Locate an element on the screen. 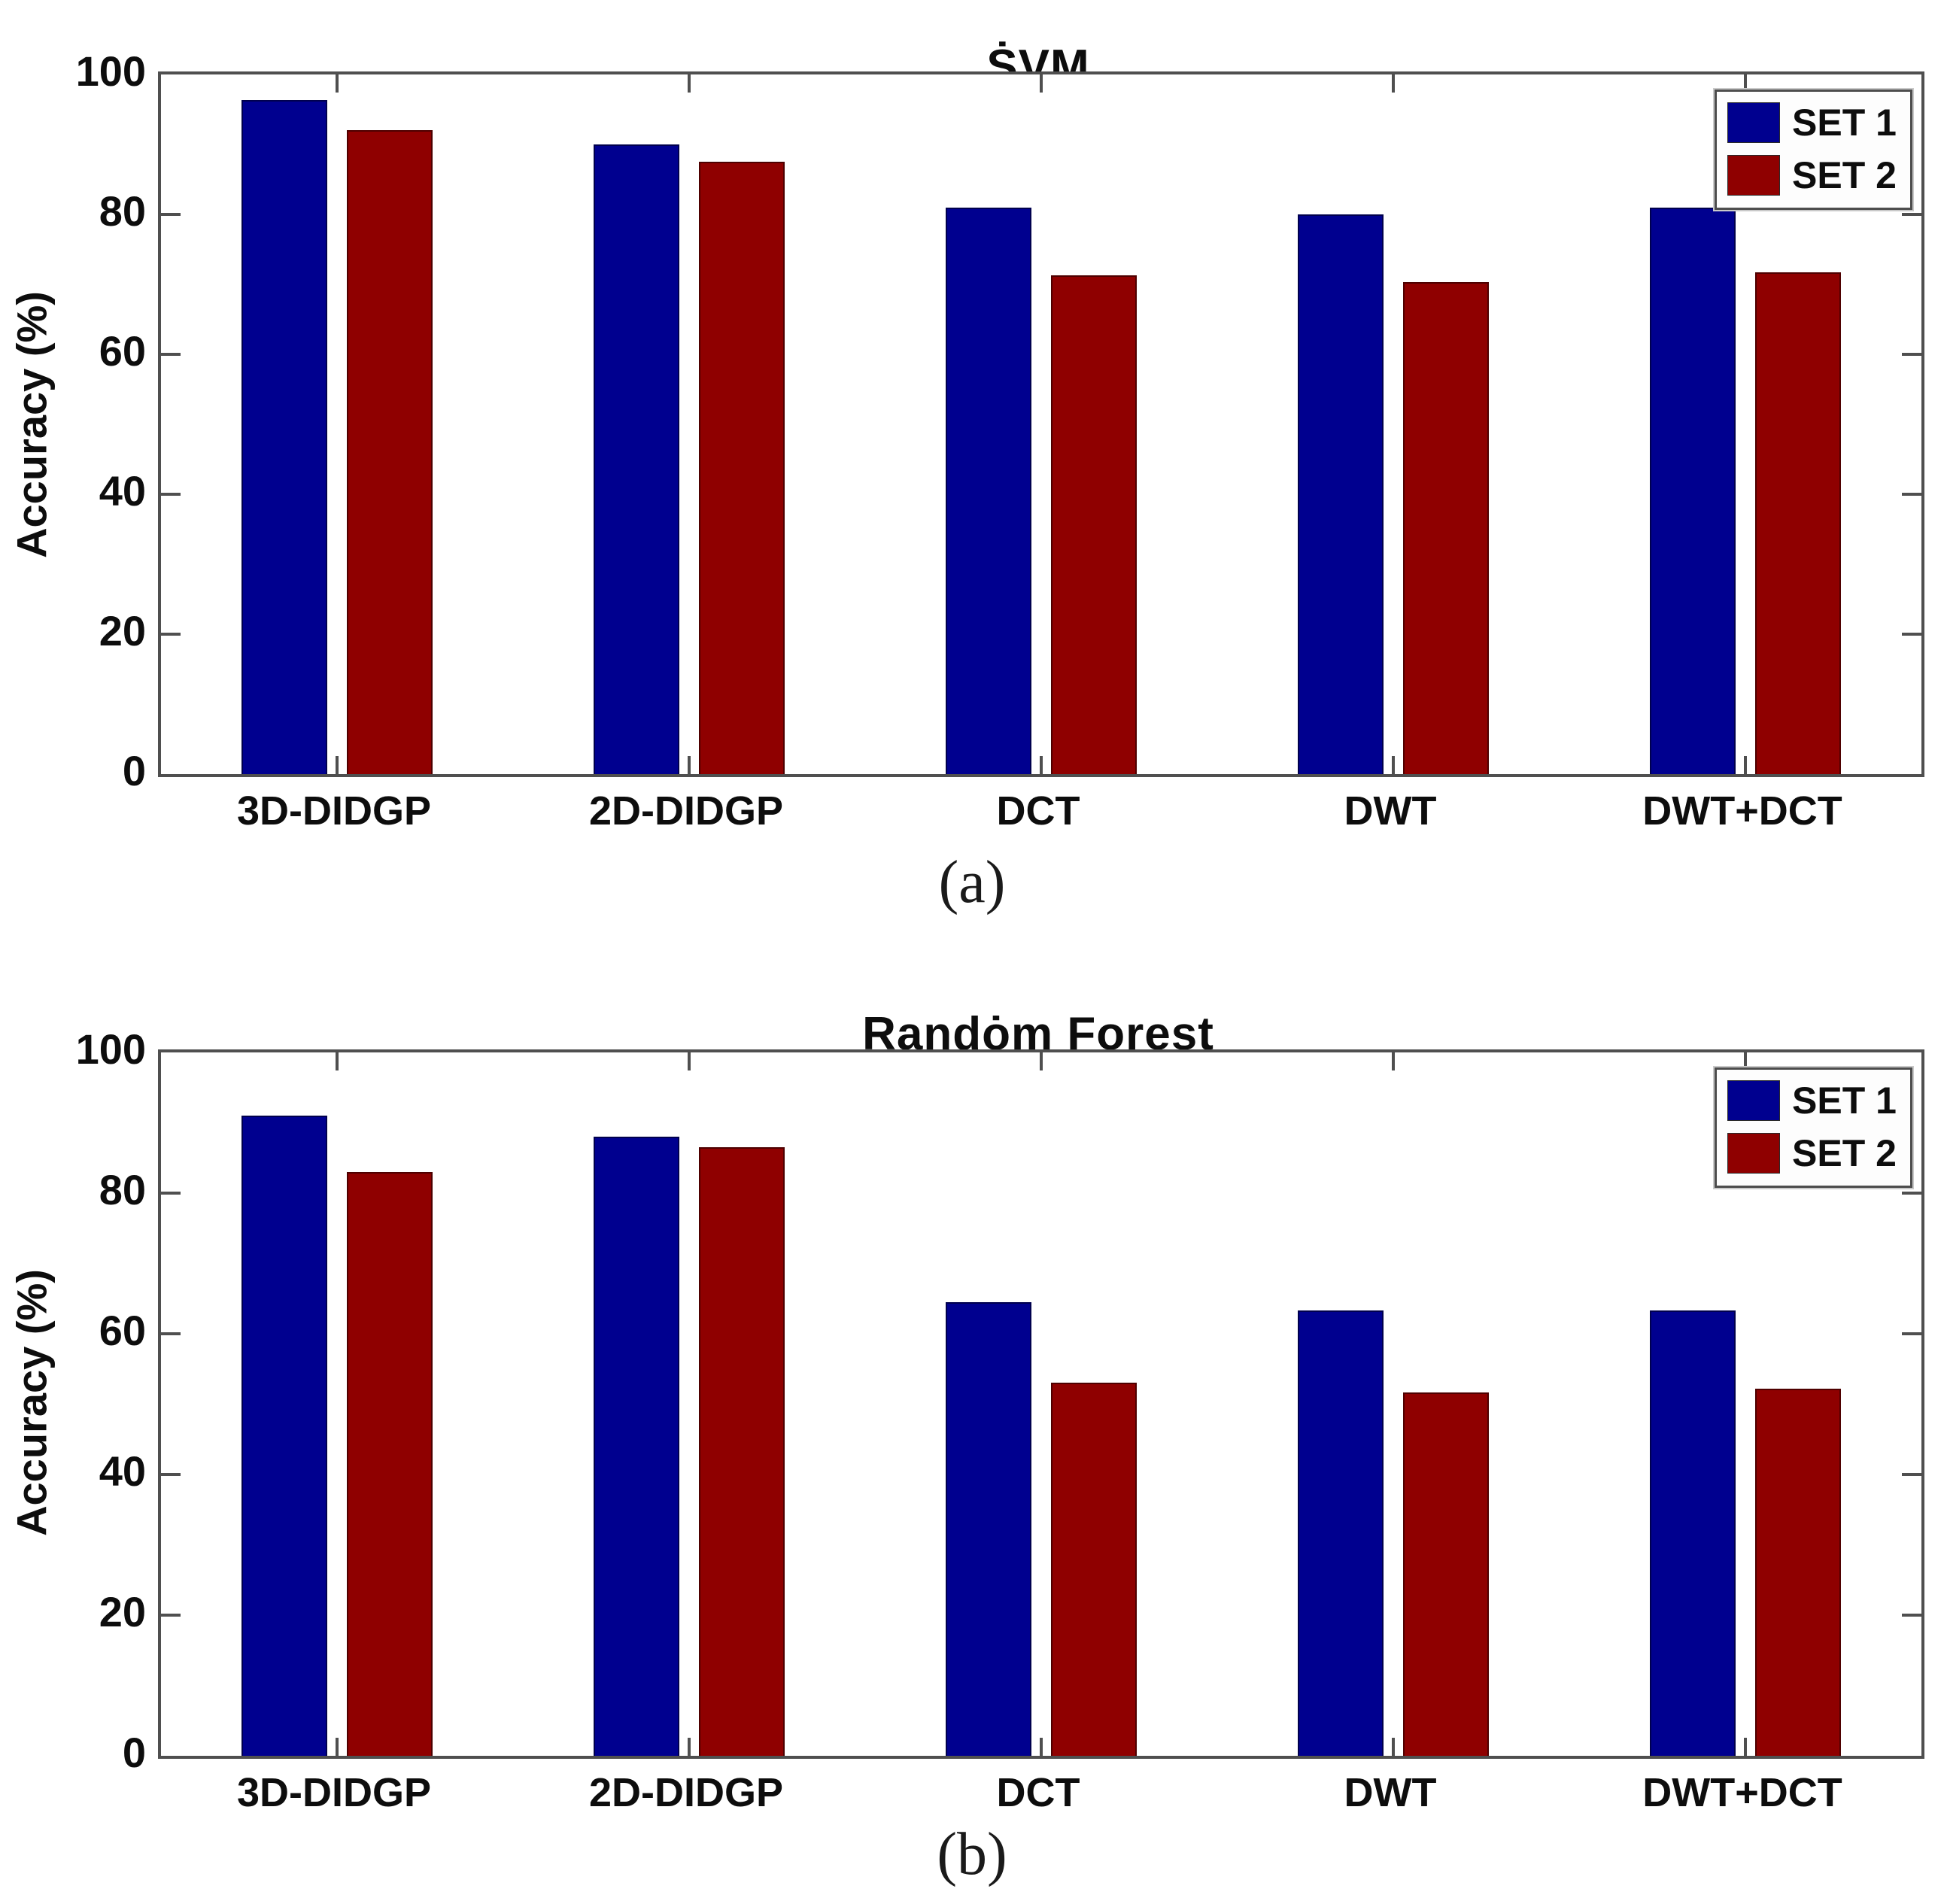  subfigure-caption-a: (a) is located at coordinates (972, 882).